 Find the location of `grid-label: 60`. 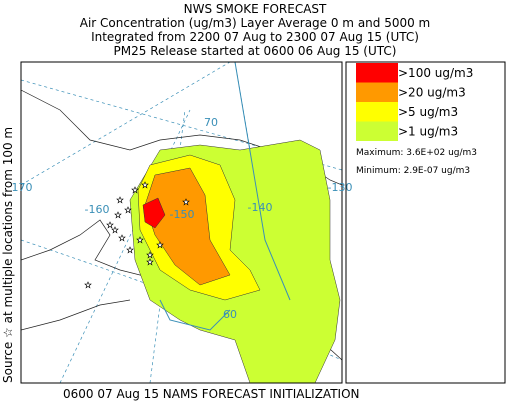

grid-label: 60 is located at coordinates (230, 314).